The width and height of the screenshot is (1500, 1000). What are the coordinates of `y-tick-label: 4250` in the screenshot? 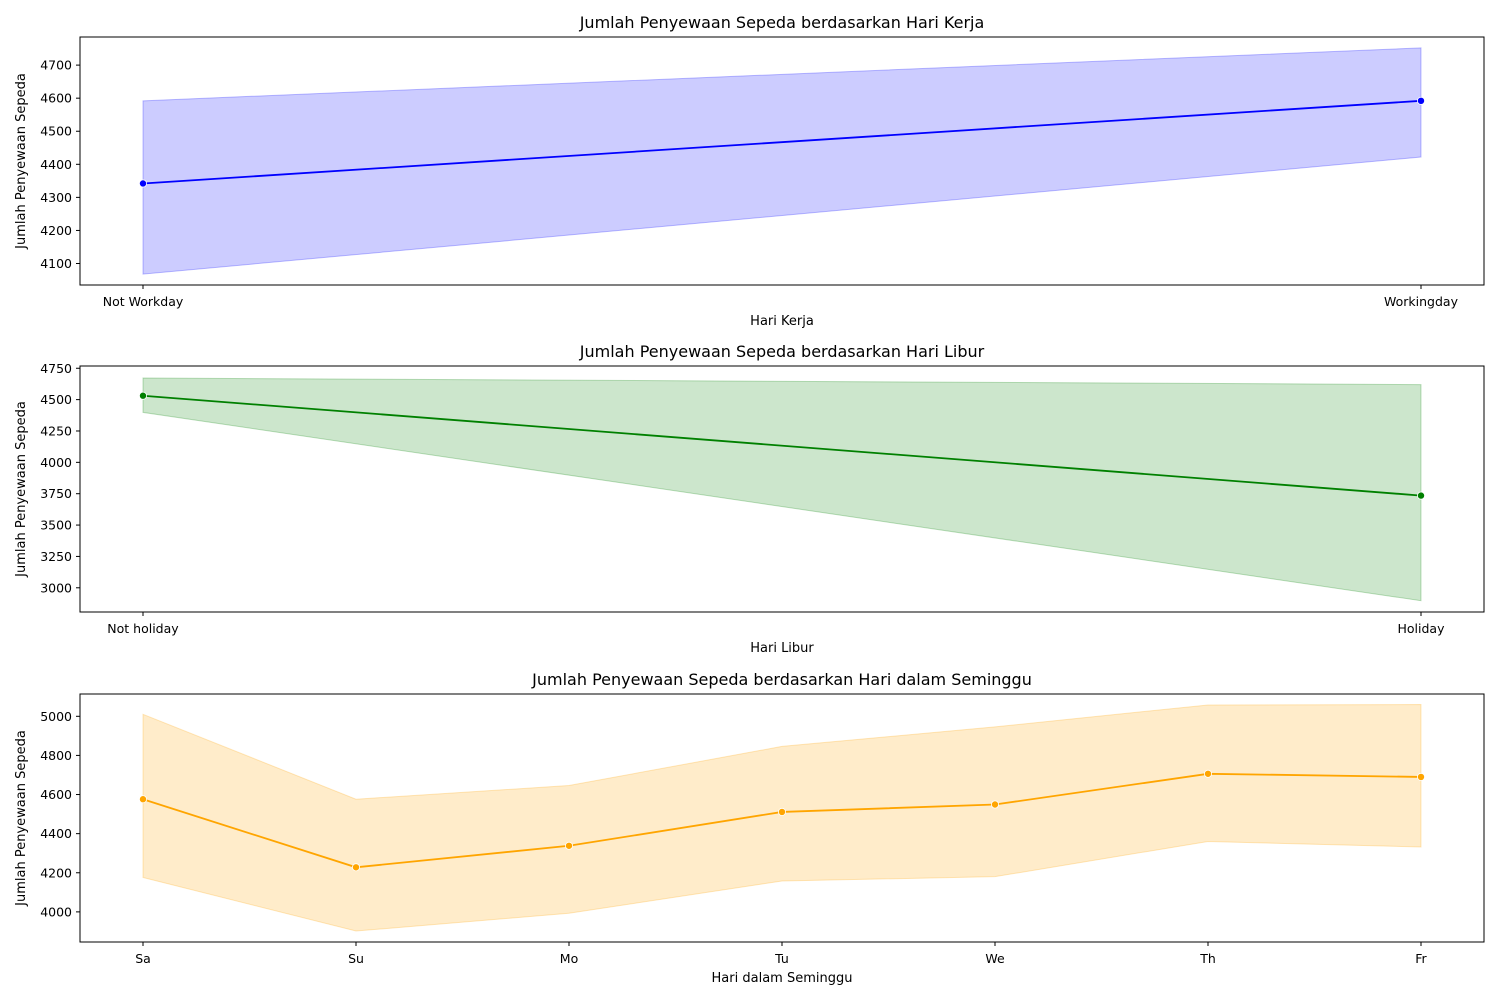 It's located at (56, 430).